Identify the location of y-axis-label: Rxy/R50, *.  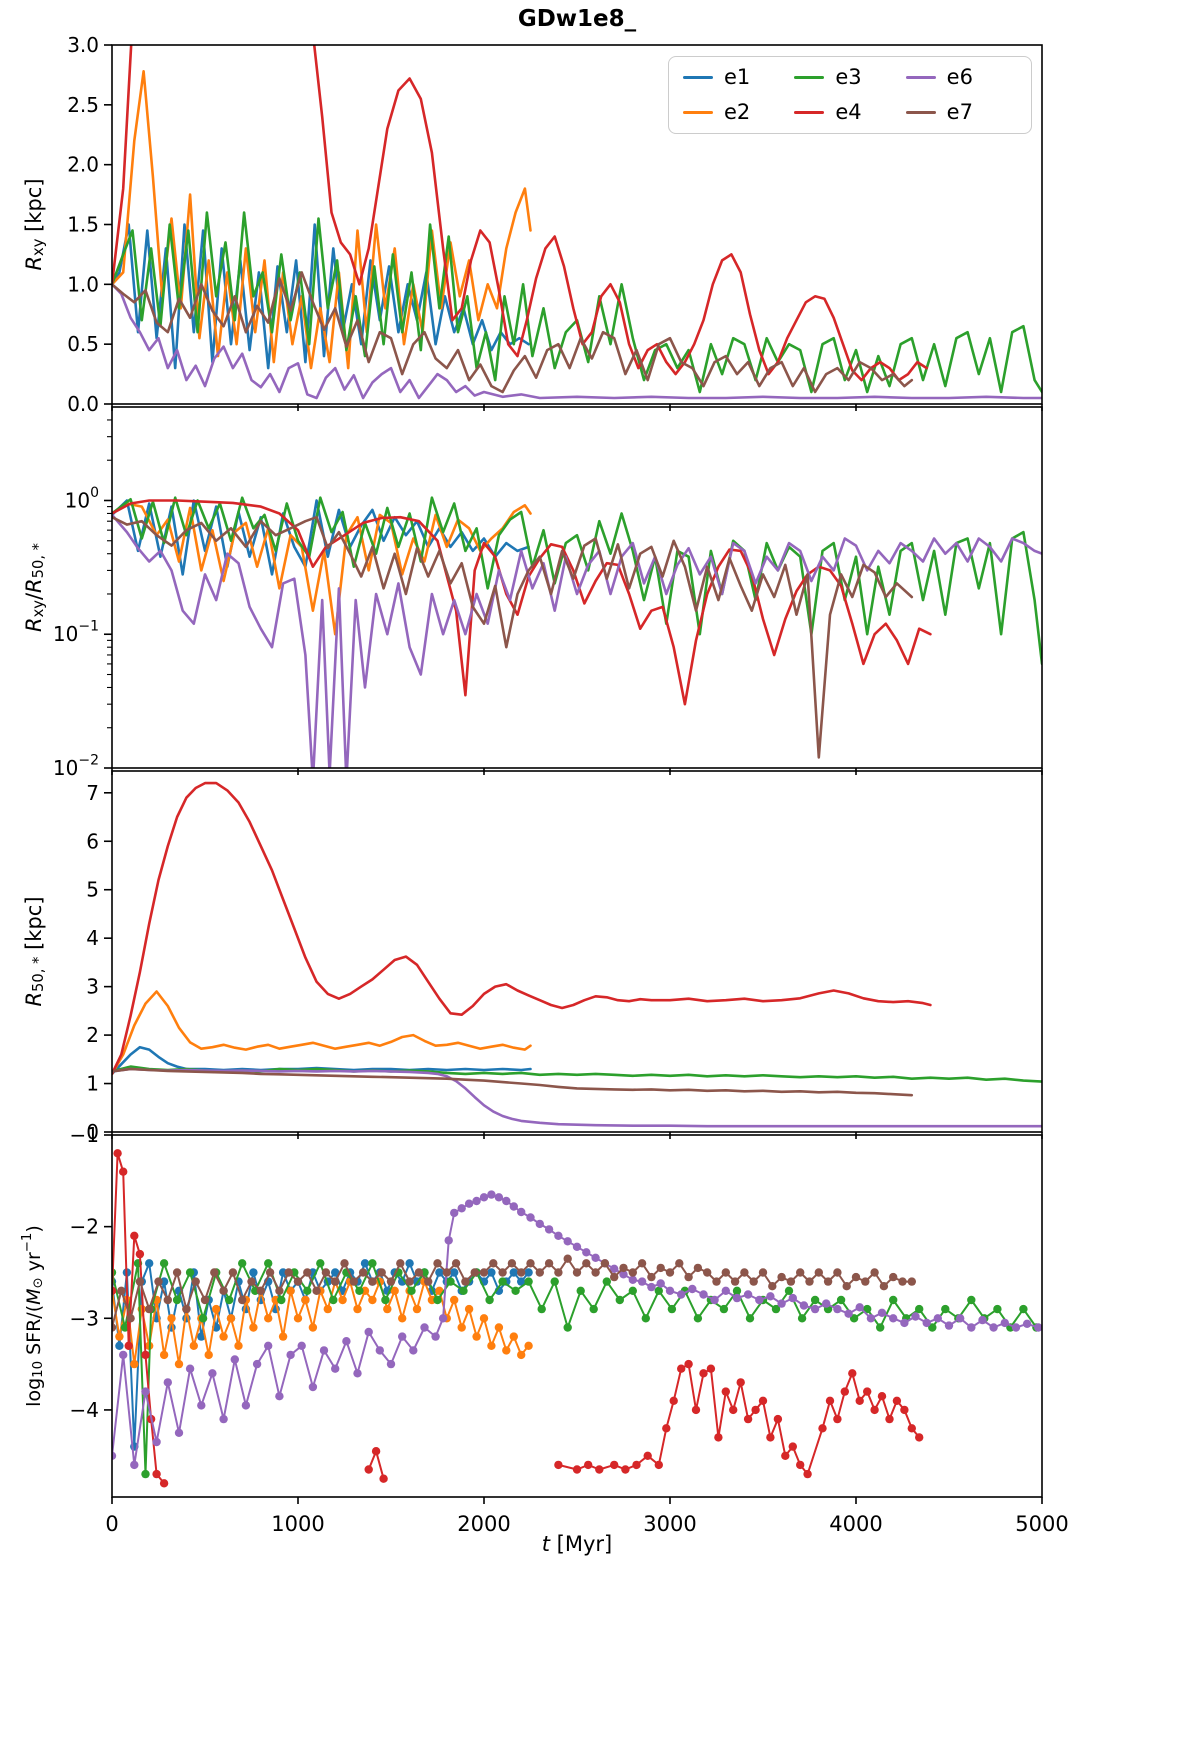
(34, 587).